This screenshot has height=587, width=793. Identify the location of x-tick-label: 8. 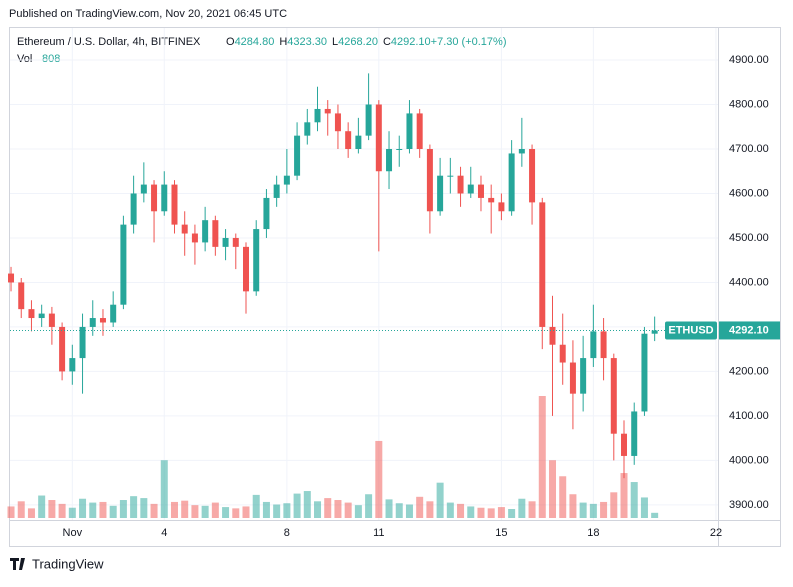
(287, 533).